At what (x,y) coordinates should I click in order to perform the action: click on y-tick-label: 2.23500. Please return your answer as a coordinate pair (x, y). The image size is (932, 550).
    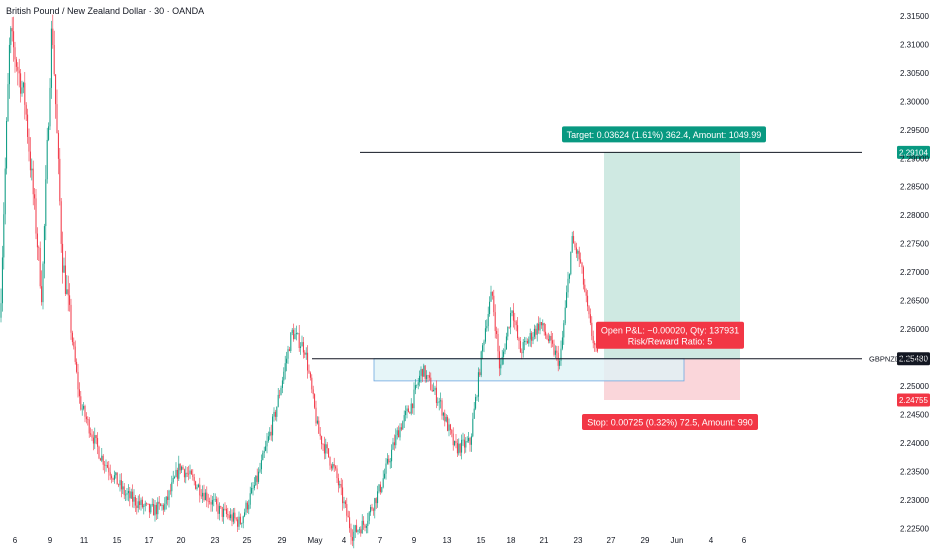
    Looking at the image, I should click on (914, 471).